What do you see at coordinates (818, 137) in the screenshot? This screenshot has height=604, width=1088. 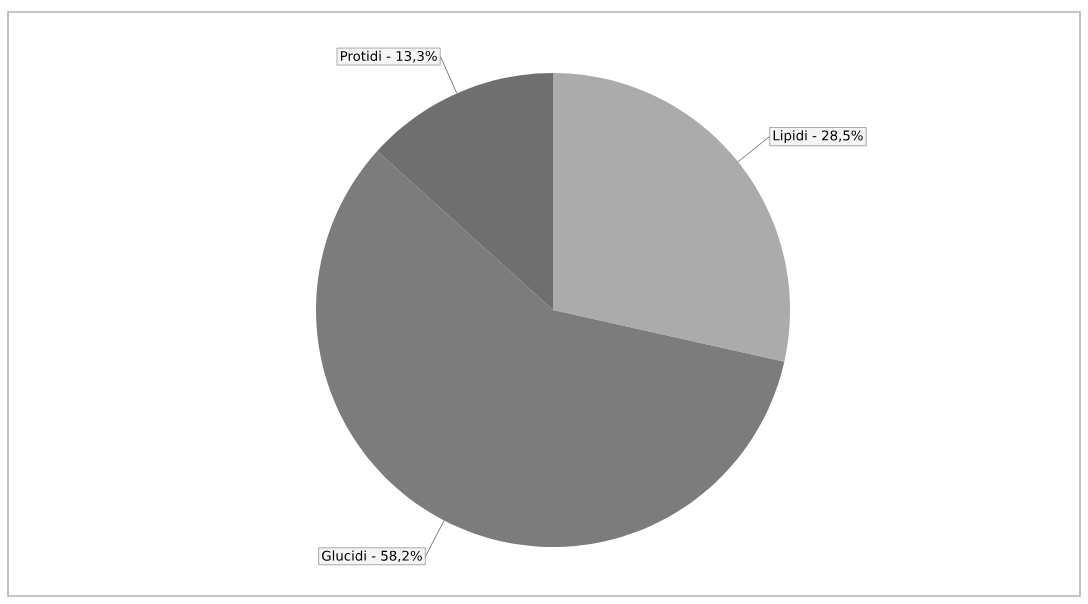 I see `slice-label: Lipidi - 28,5%` at bounding box center [818, 137].